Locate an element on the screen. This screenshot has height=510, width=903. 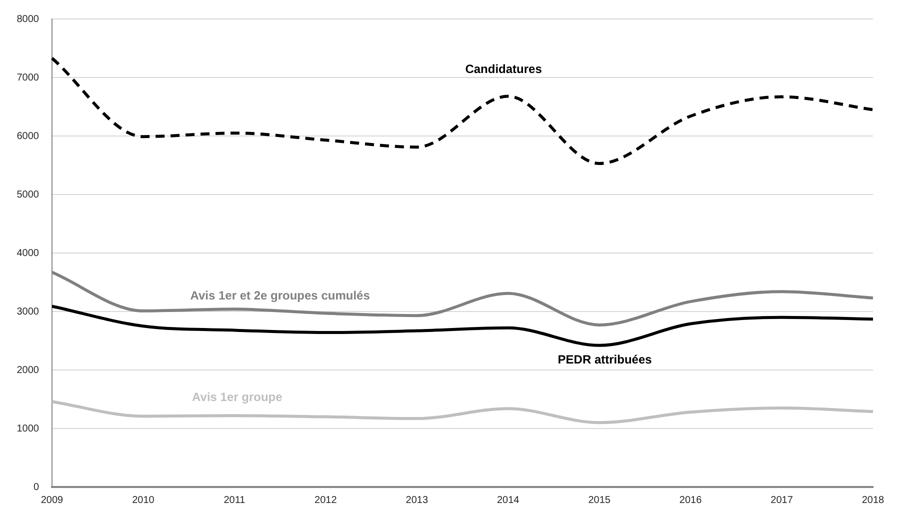
x-tick-label: 2018 is located at coordinates (873, 500).